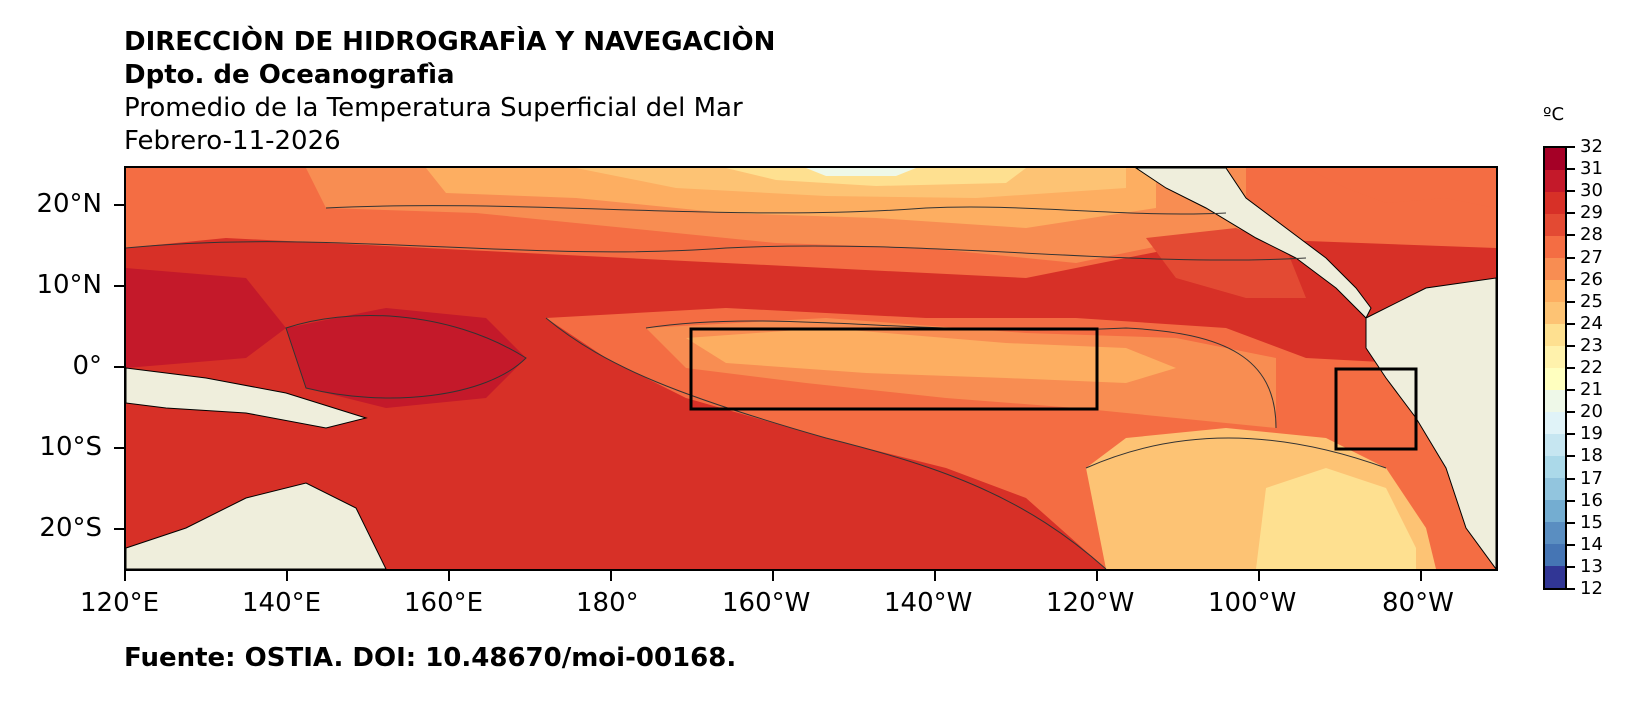 This screenshot has width=1651, height=703. I want to click on colorbar-label: 14, so click(1591, 544).